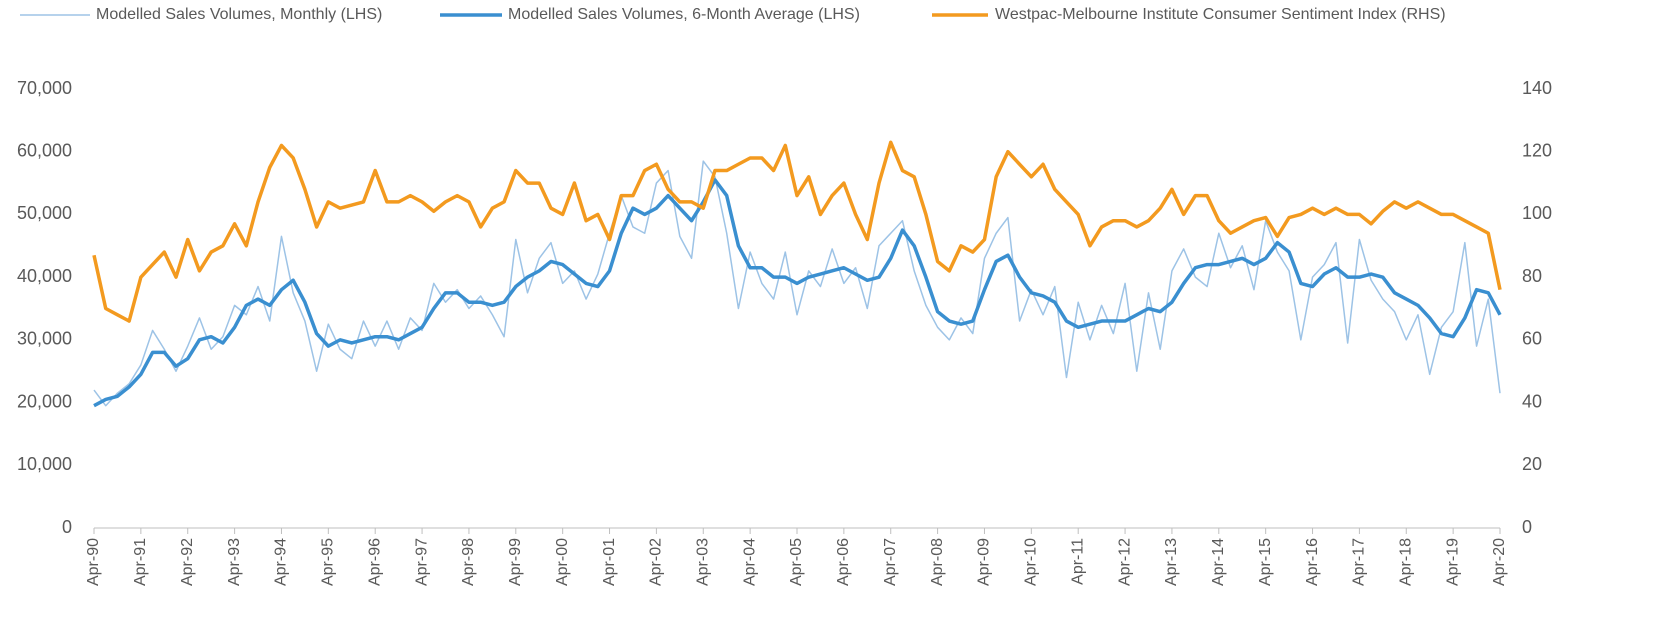 The width and height of the screenshot is (1661, 644). Describe the element at coordinates (44, 213) in the screenshot. I see `y-tick-label: 50,000` at that location.